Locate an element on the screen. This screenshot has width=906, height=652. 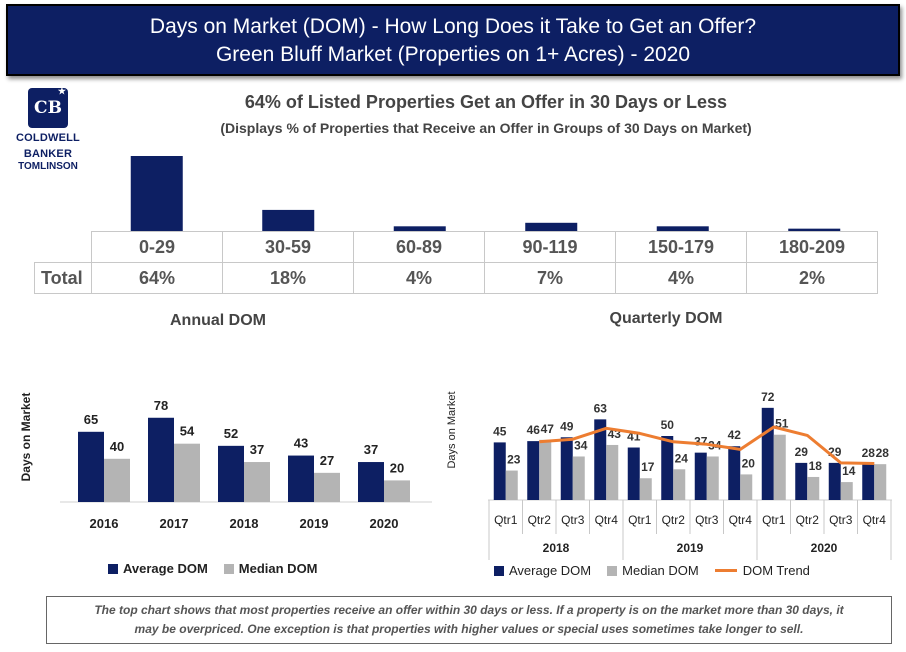
logo-line1: COLDWELL is located at coordinates (48, 138).